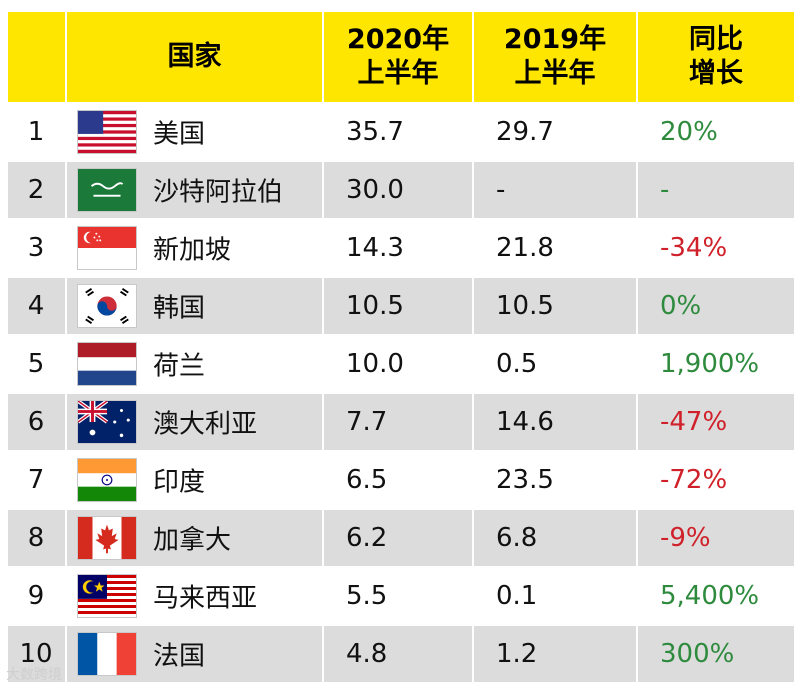  I want to click on table-row: 4 韩国 10.5 10.5 0%, so click(401, 306).